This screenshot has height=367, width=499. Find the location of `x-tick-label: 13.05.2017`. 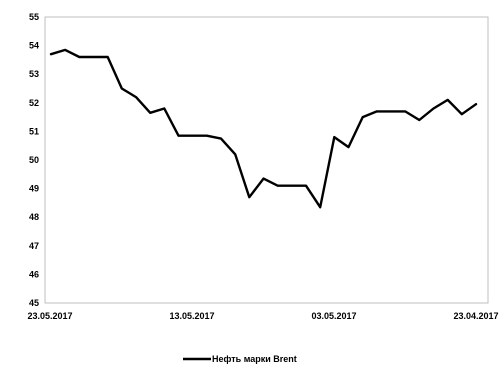

x-tick-label: 13.05.2017 is located at coordinates (191, 316).